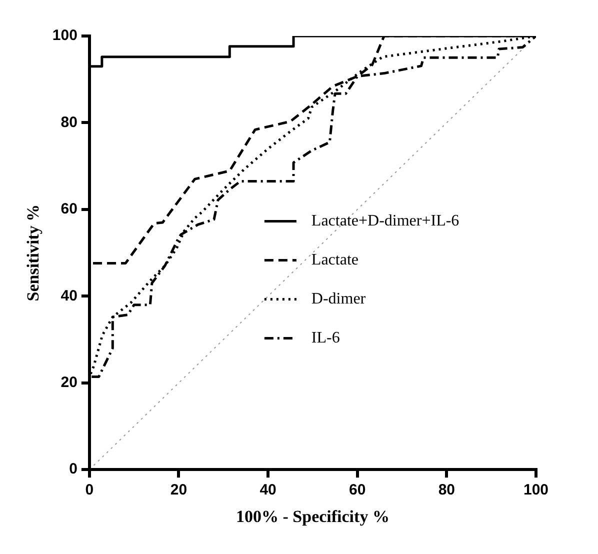  Describe the element at coordinates (89, 490) in the screenshot. I see `x-tick-label: 0` at that location.